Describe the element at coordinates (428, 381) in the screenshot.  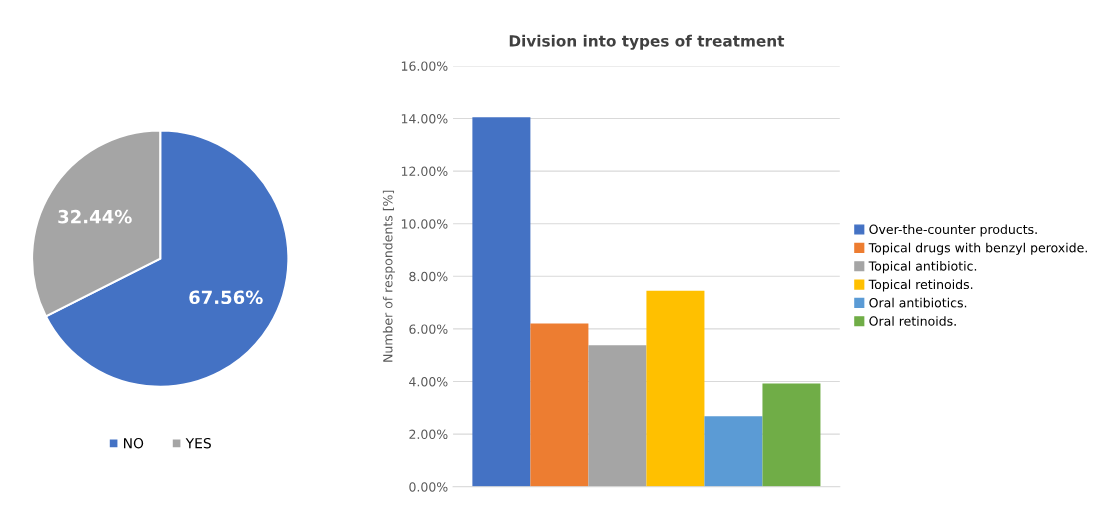
I see `y-tick-label: 4.00%` at that location.